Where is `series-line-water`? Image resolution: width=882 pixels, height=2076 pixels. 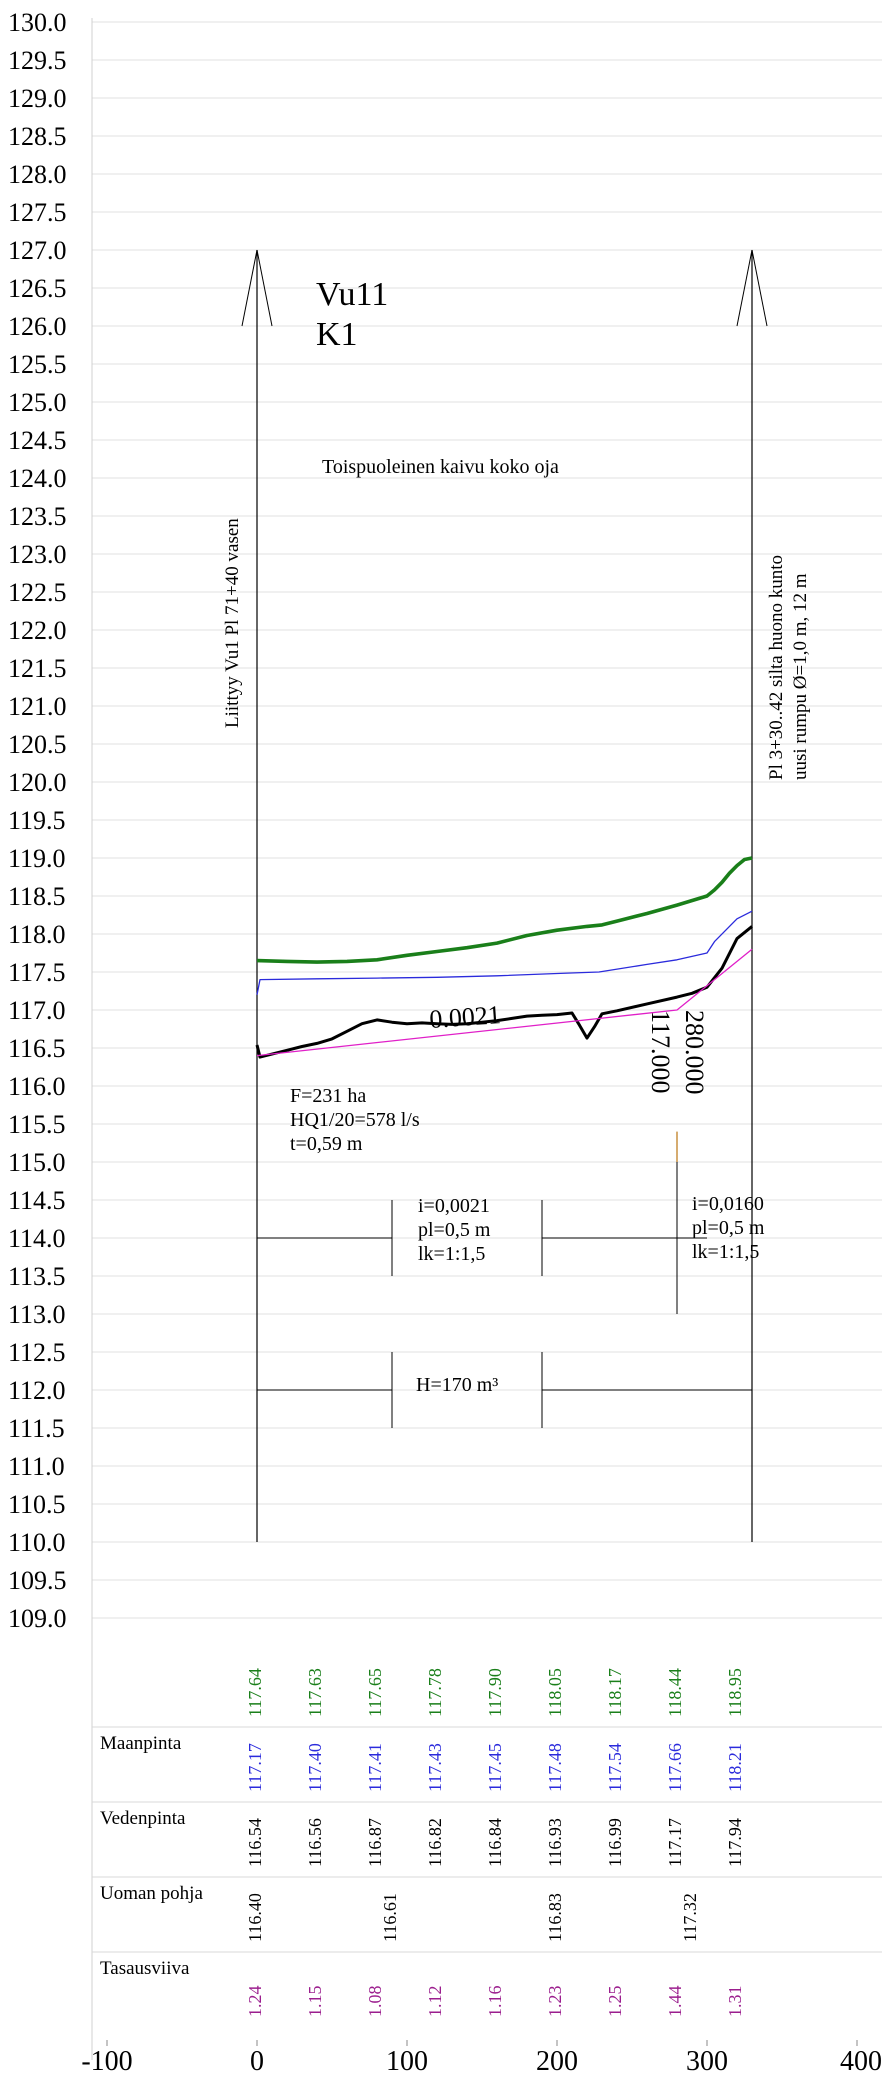 series-line-water is located at coordinates (504, 952).